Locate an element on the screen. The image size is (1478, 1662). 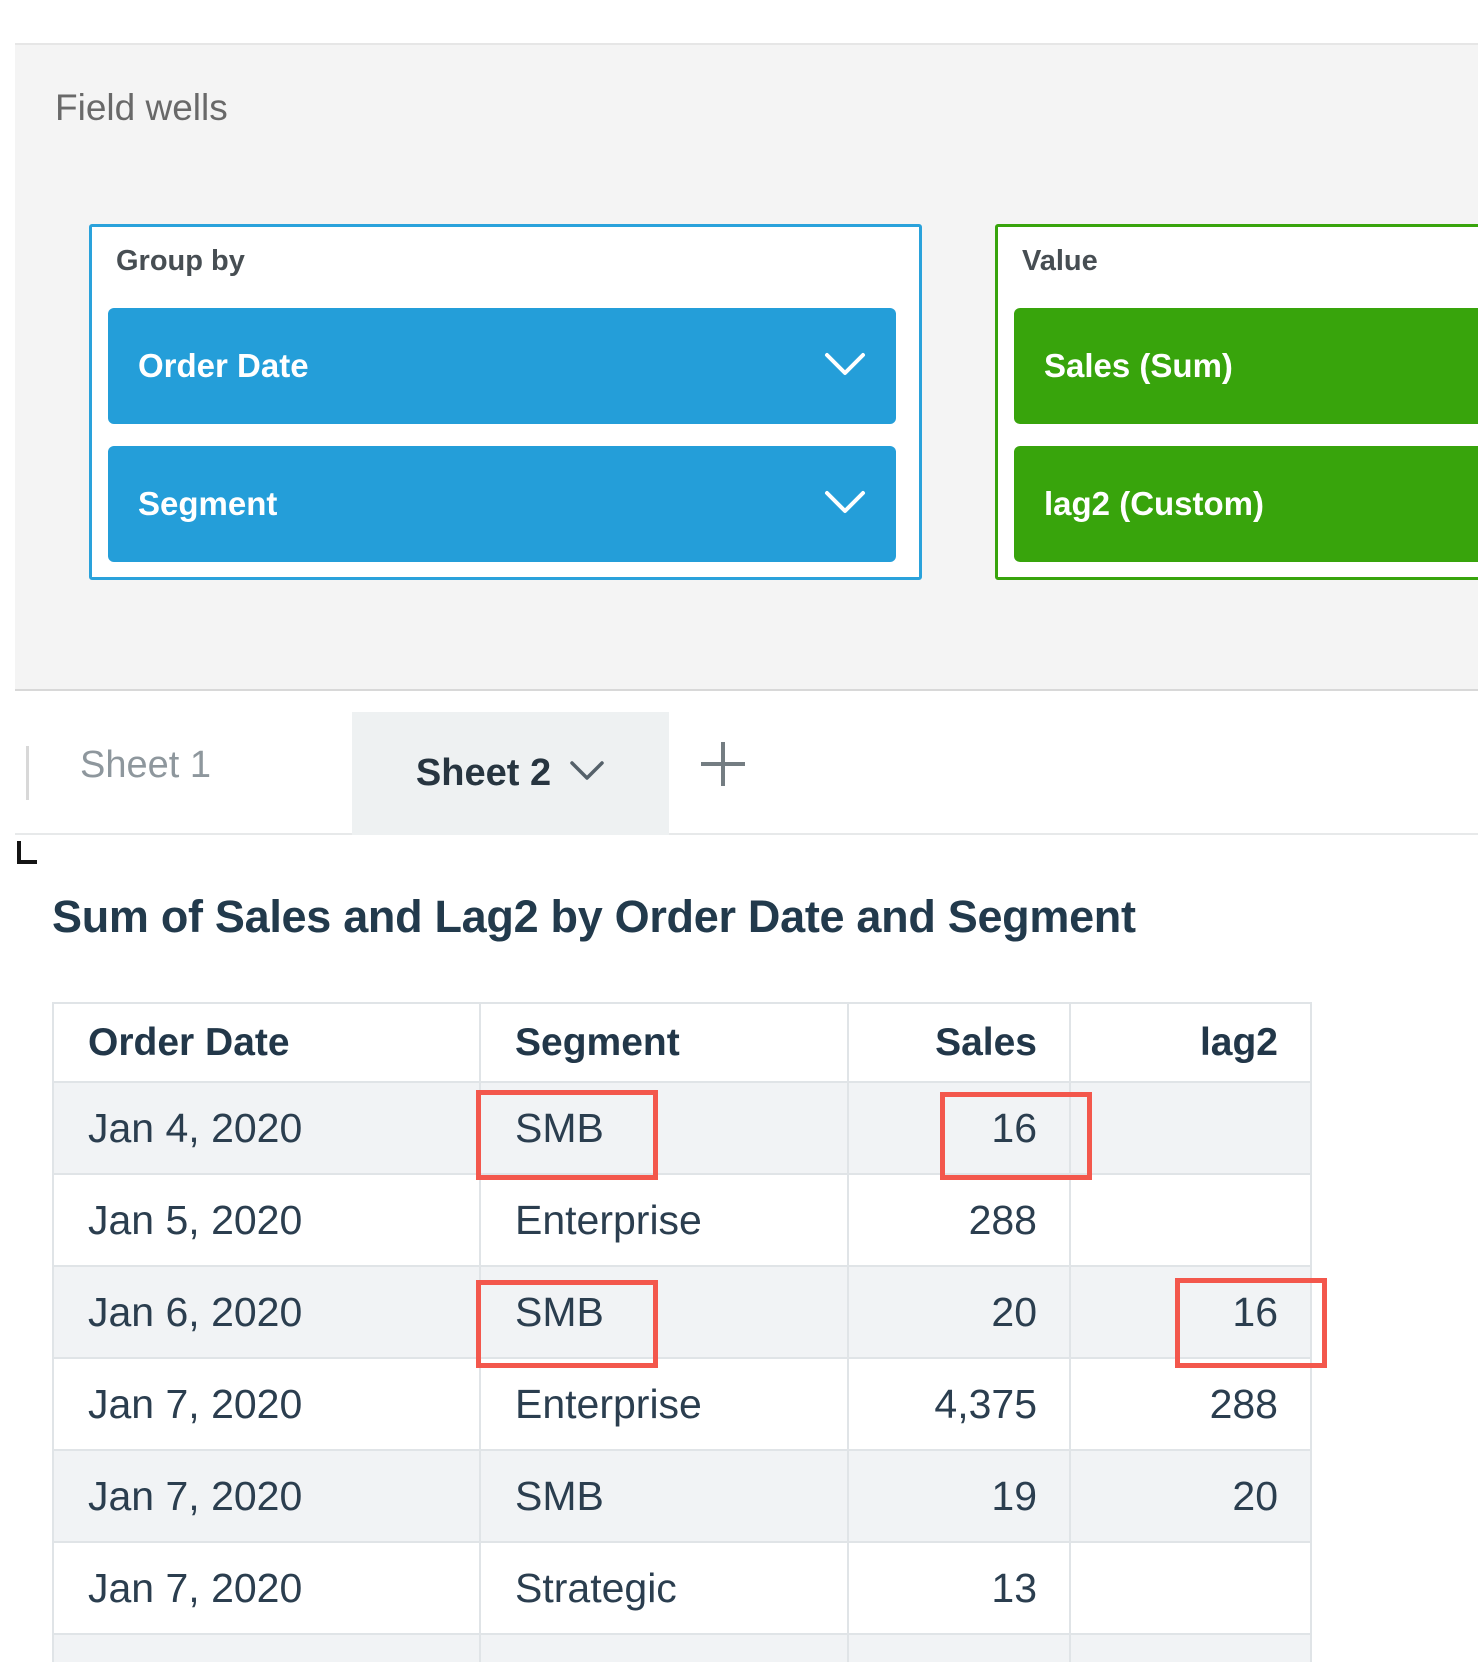
field-pill-sales-sum: Sales (Sum) is located at coordinates (1246, 366).